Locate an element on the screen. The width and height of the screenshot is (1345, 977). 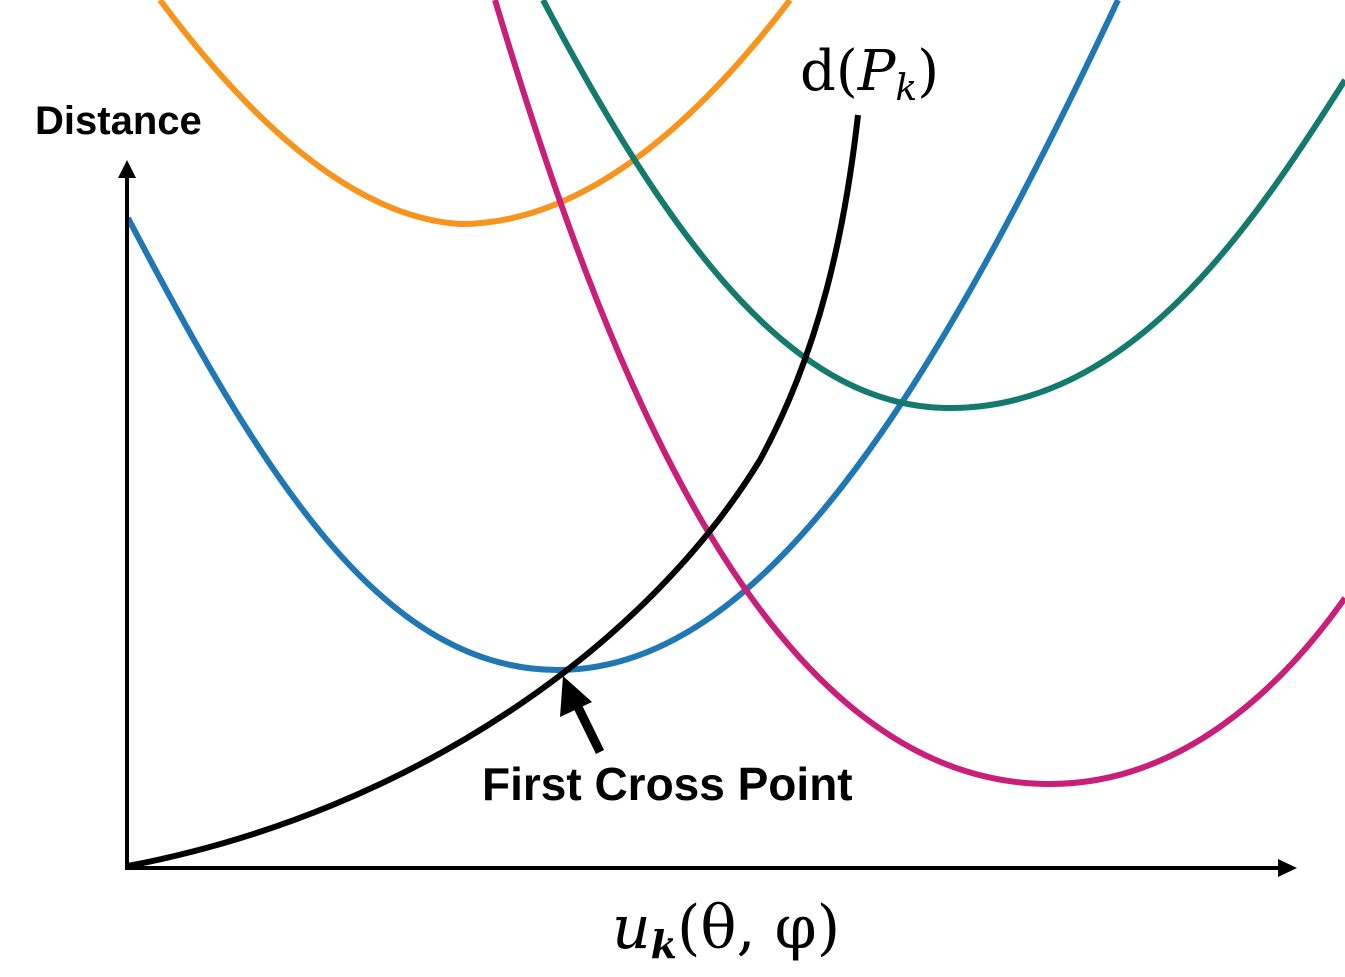
y-axis-arrowhead is located at coordinates (127, 169).